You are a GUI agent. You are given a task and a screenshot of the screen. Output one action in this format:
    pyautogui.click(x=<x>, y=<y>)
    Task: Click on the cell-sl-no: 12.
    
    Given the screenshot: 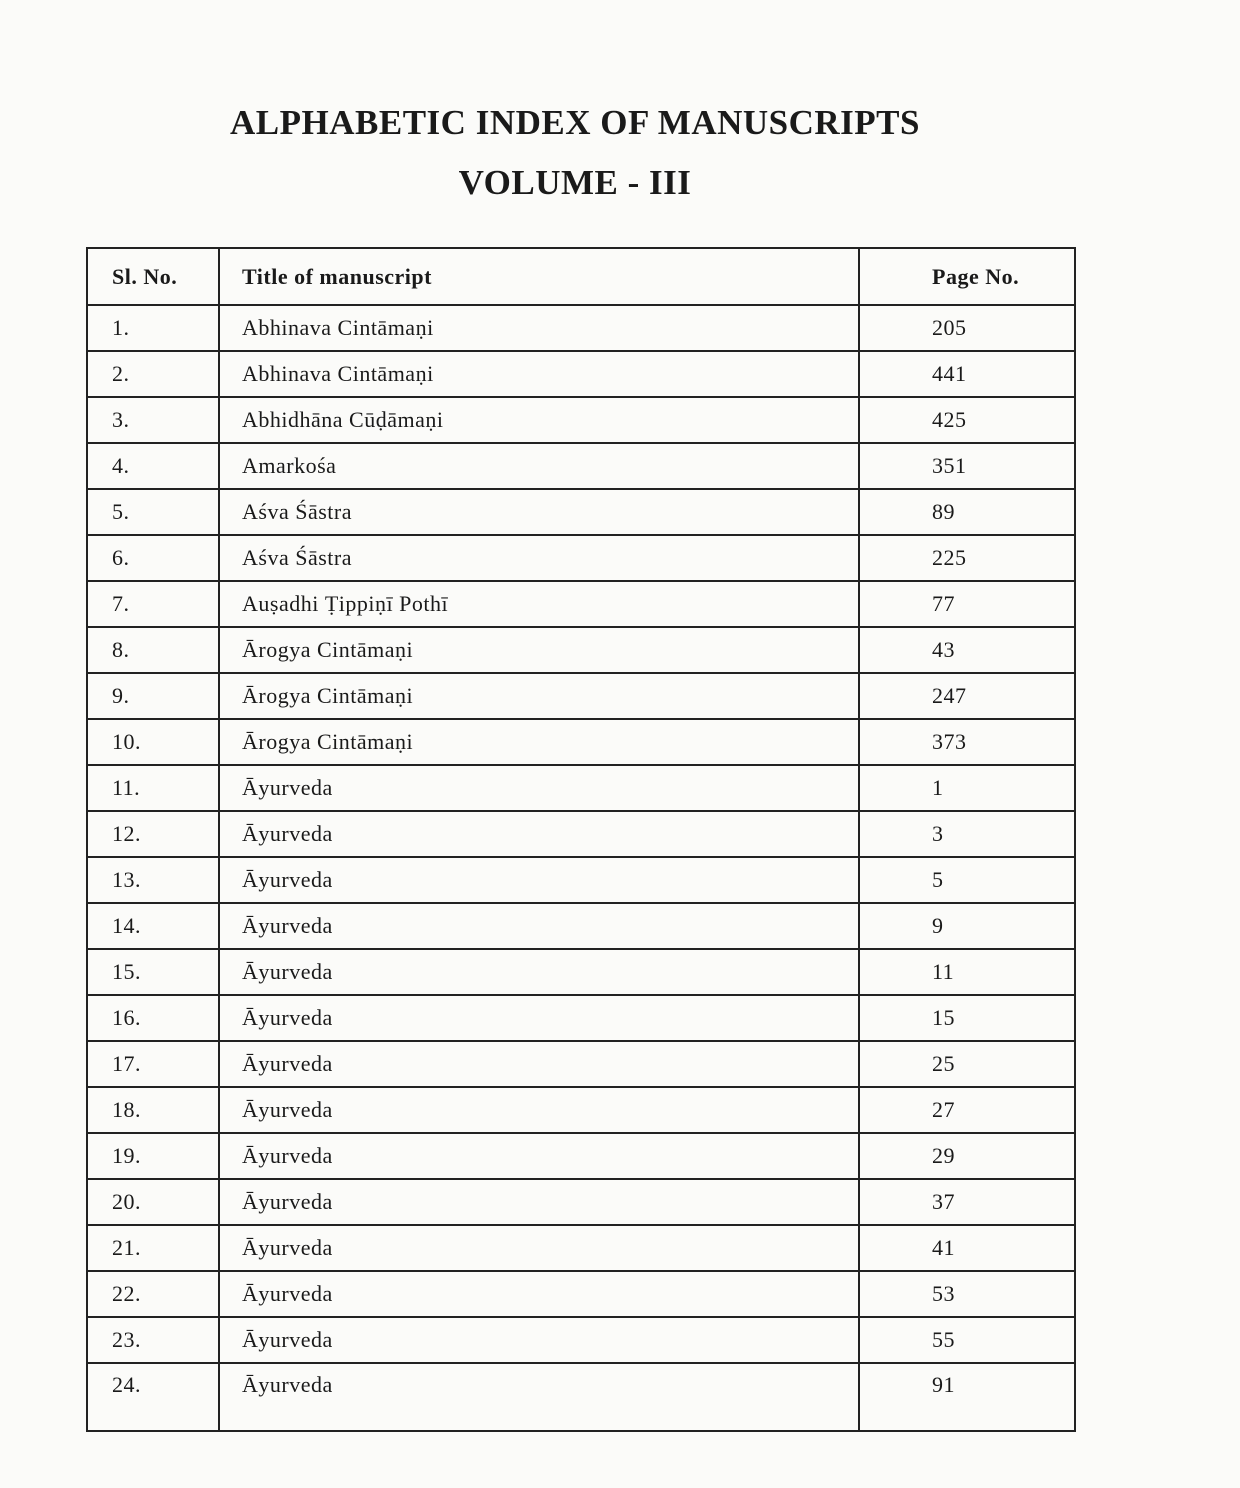 What is the action you would take?
    pyautogui.click(x=153, y=834)
    